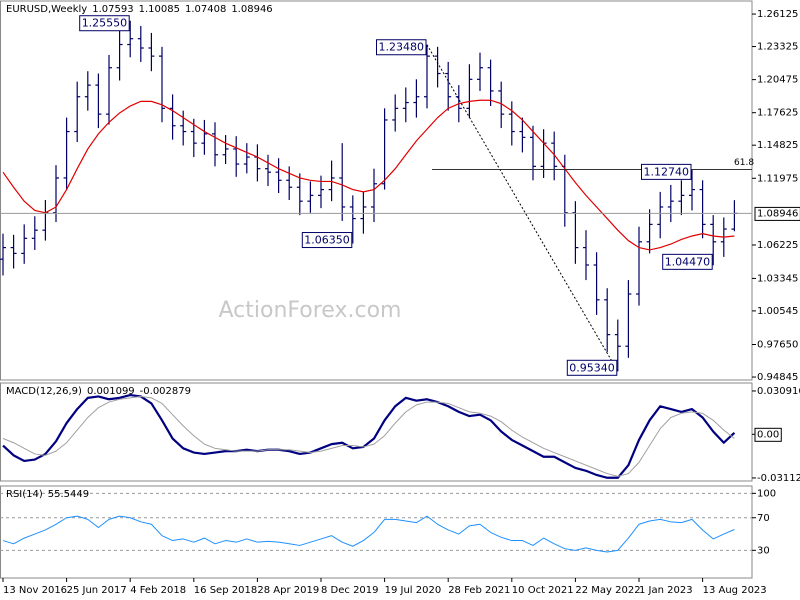 Image resolution: width=800 pixels, height=600 pixels. What do you see at coordinates (777, 377) in the screenshot?
I see `y-tick-label: 0.94845` at bounding box center [777, 377].